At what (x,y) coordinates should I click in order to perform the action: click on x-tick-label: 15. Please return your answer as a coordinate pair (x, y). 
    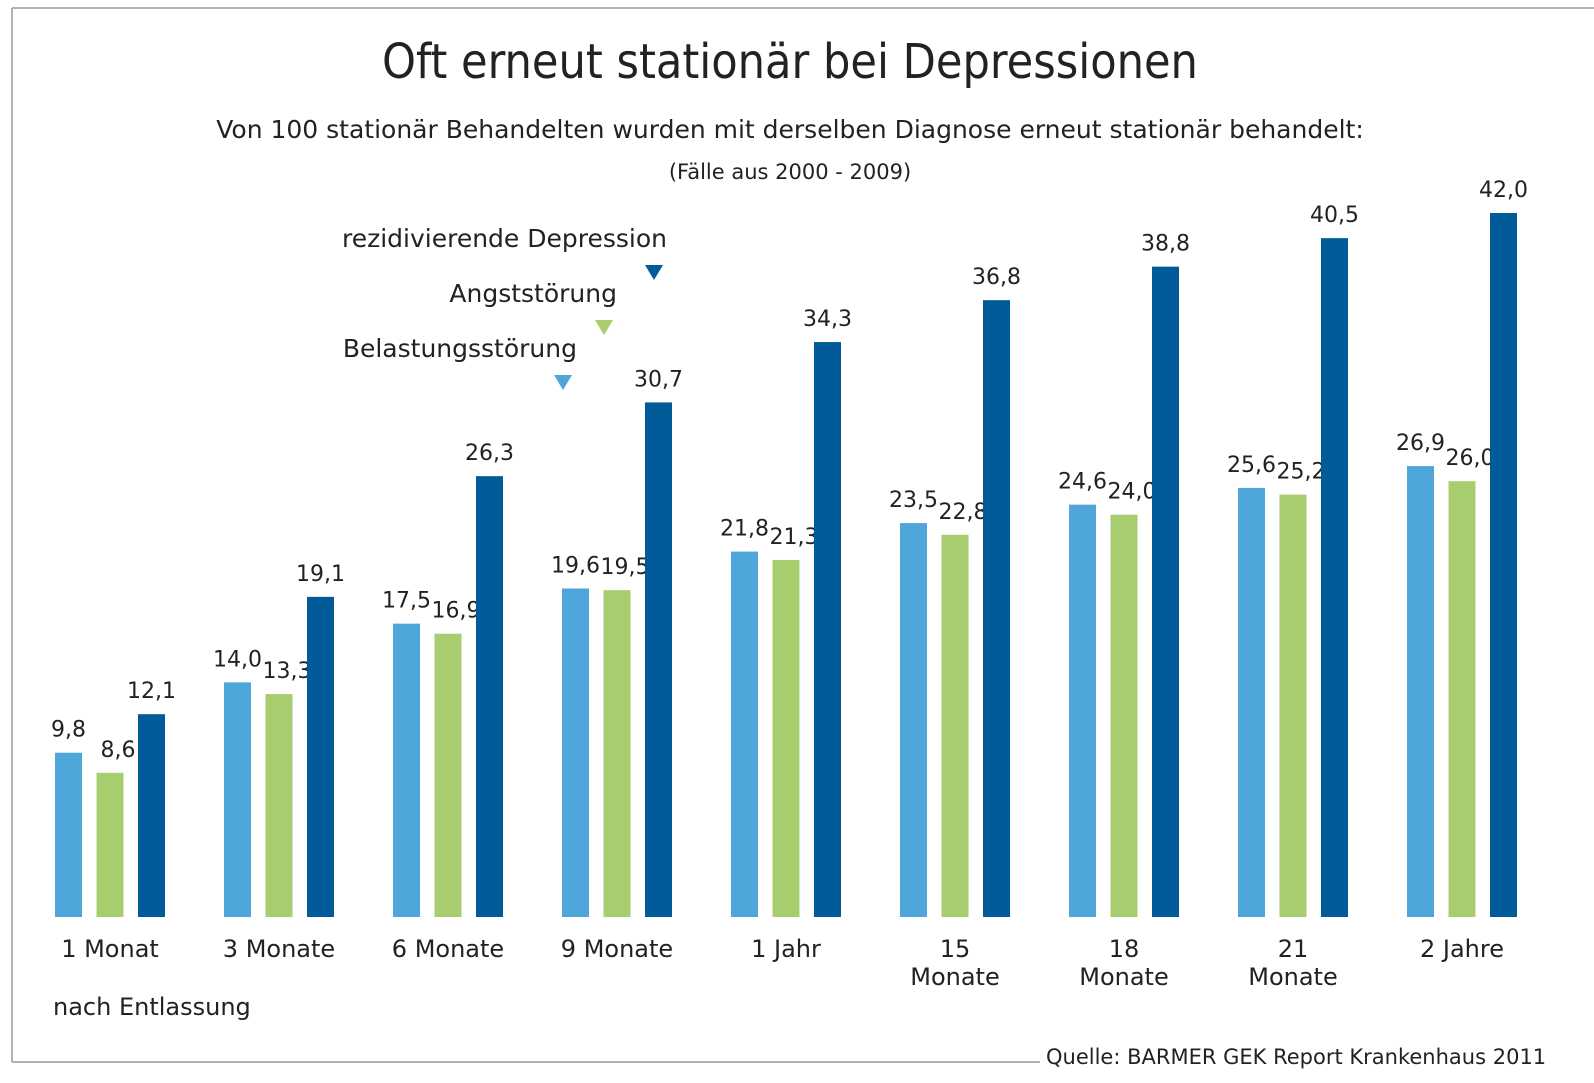
    Looking at the image, I should click on (955, 949).